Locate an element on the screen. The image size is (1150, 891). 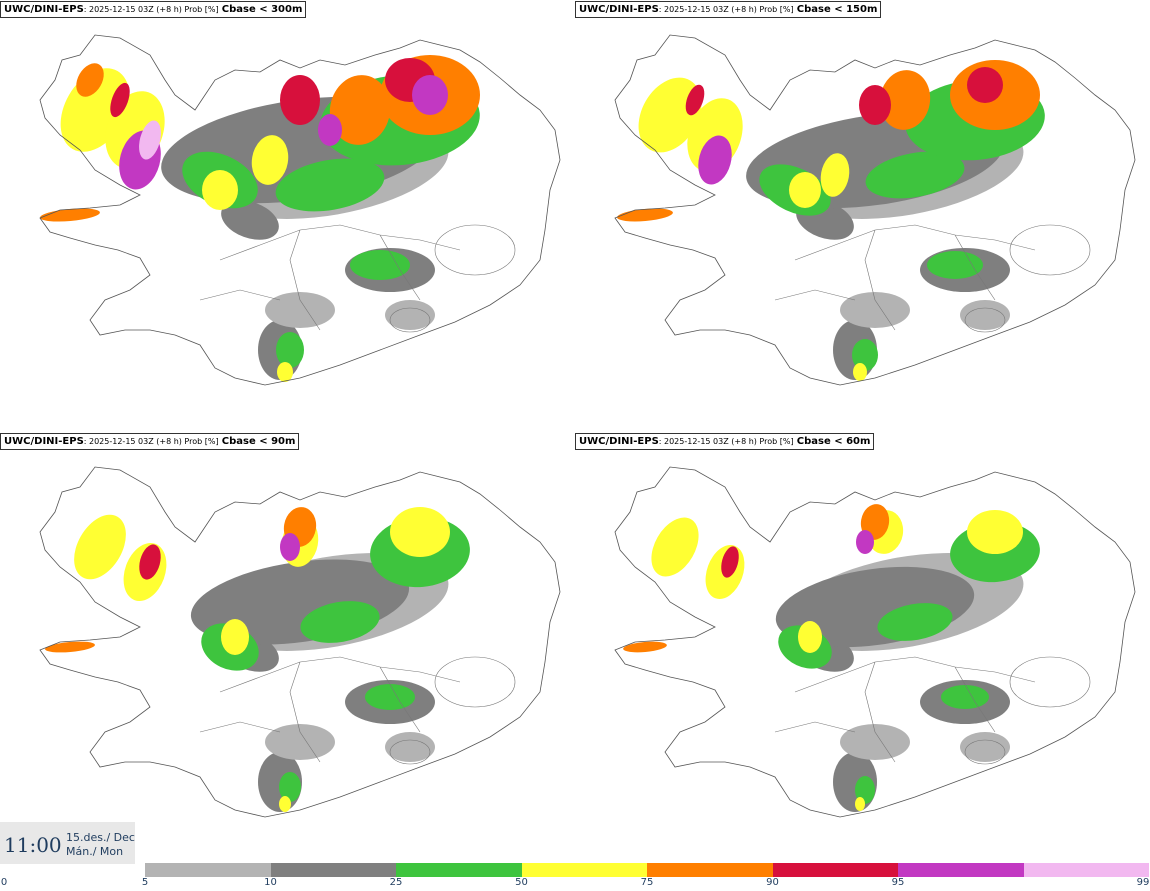
colorbar-legend is located at coordinates (647, 870).